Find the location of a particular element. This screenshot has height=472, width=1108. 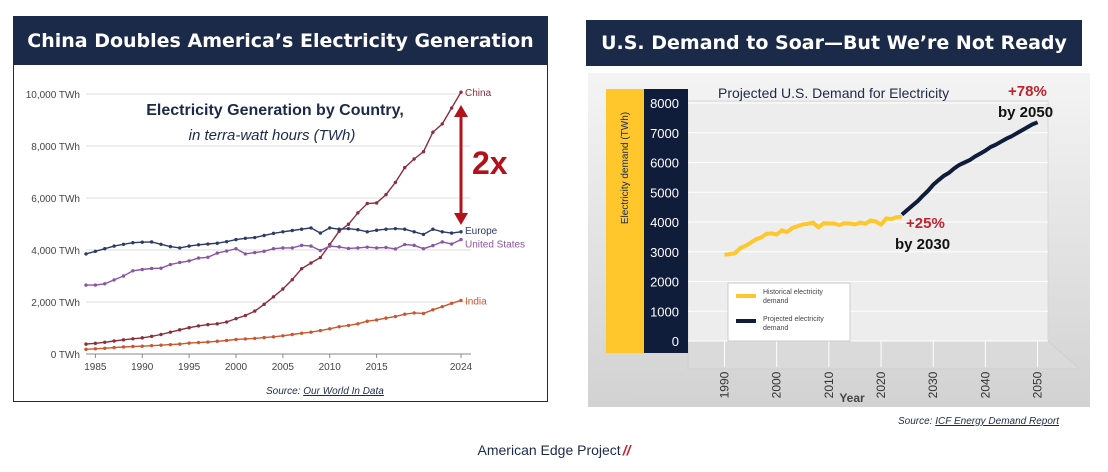

left-y-tick-label: 6,000 TWh is located at coordinates (55, 199).